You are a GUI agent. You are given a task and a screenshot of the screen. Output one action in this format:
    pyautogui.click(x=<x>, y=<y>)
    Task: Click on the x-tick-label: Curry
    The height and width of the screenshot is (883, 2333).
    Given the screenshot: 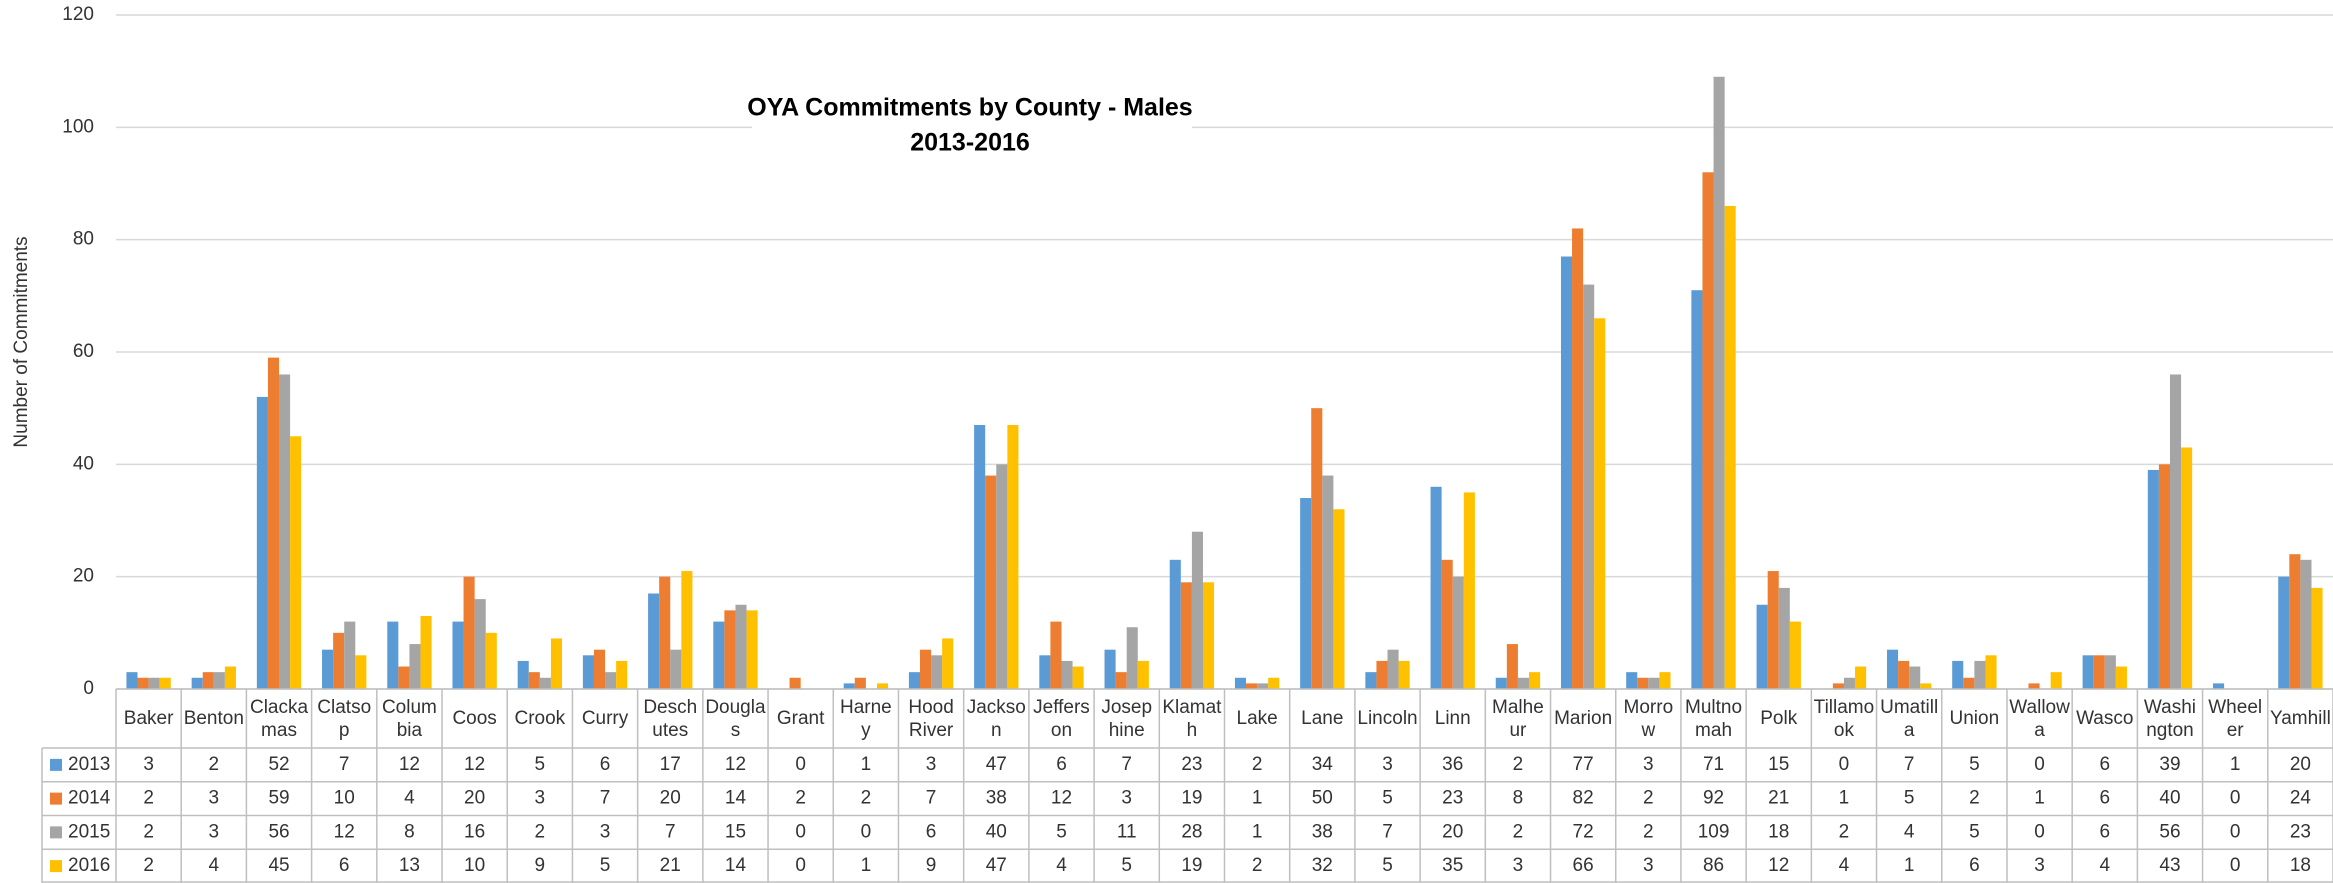 What is the action you would take?
    pyautogui.click(x=605, y=718)
    